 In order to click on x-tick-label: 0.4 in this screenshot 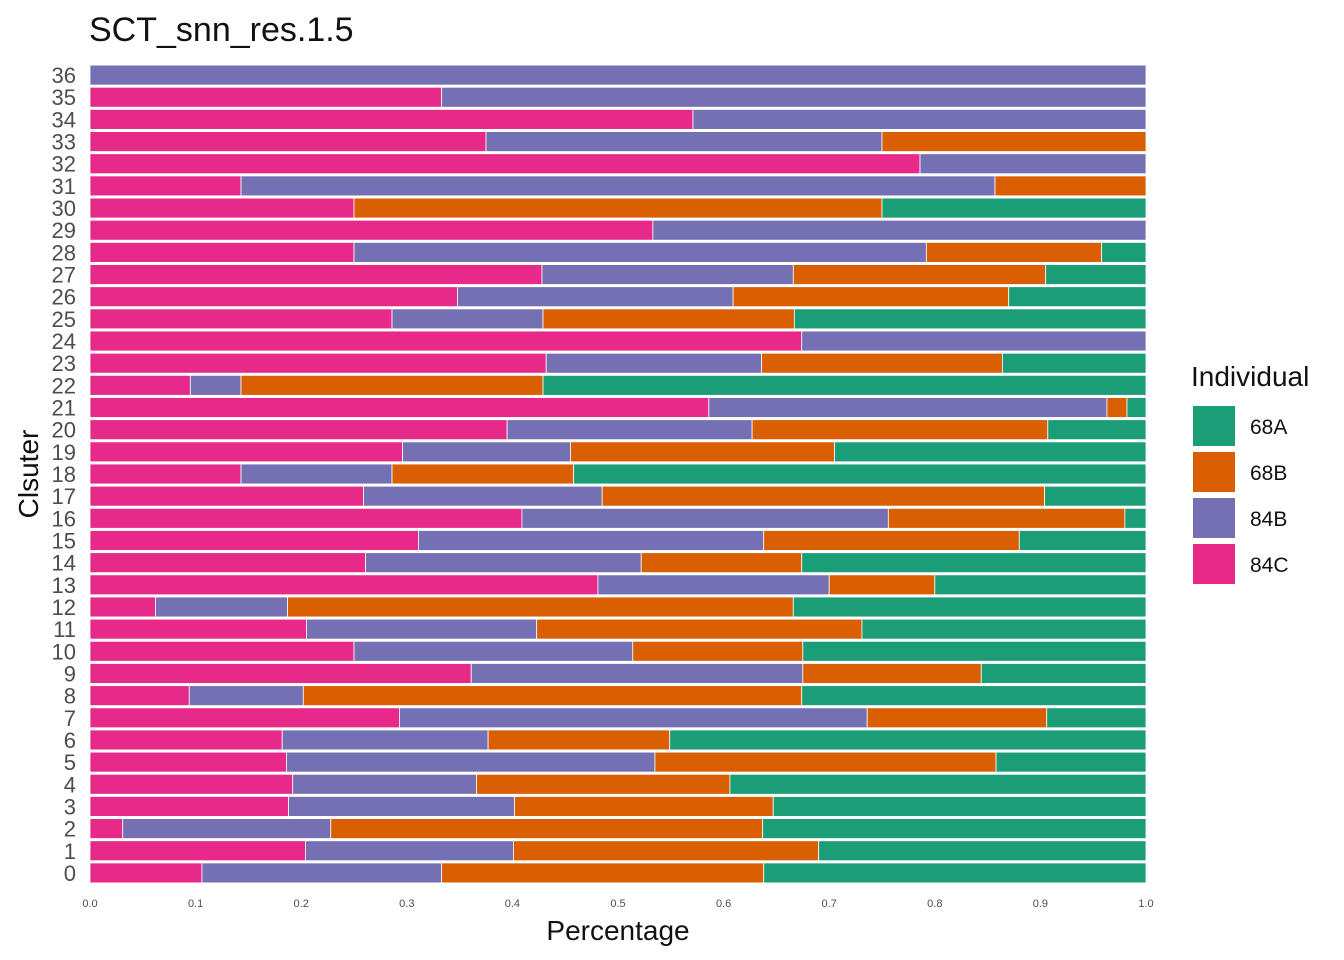, I will do `click(512, 904)`.